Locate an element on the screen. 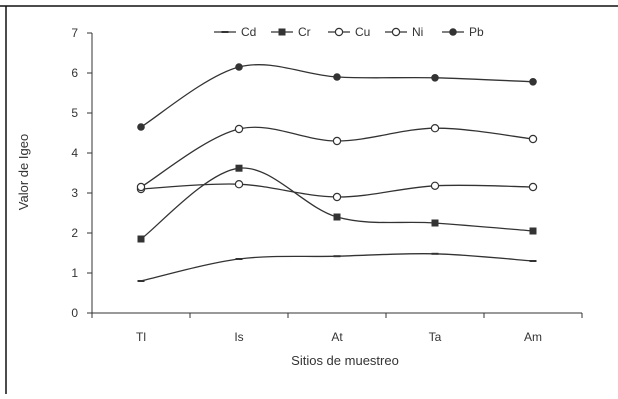  legend-marker-cu is located at coordinates (339, 32).